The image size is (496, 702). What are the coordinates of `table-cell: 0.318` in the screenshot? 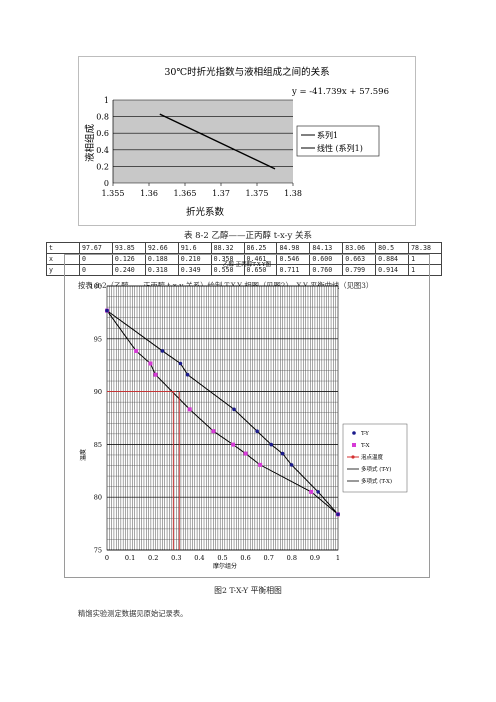 It's located at (161, 270).